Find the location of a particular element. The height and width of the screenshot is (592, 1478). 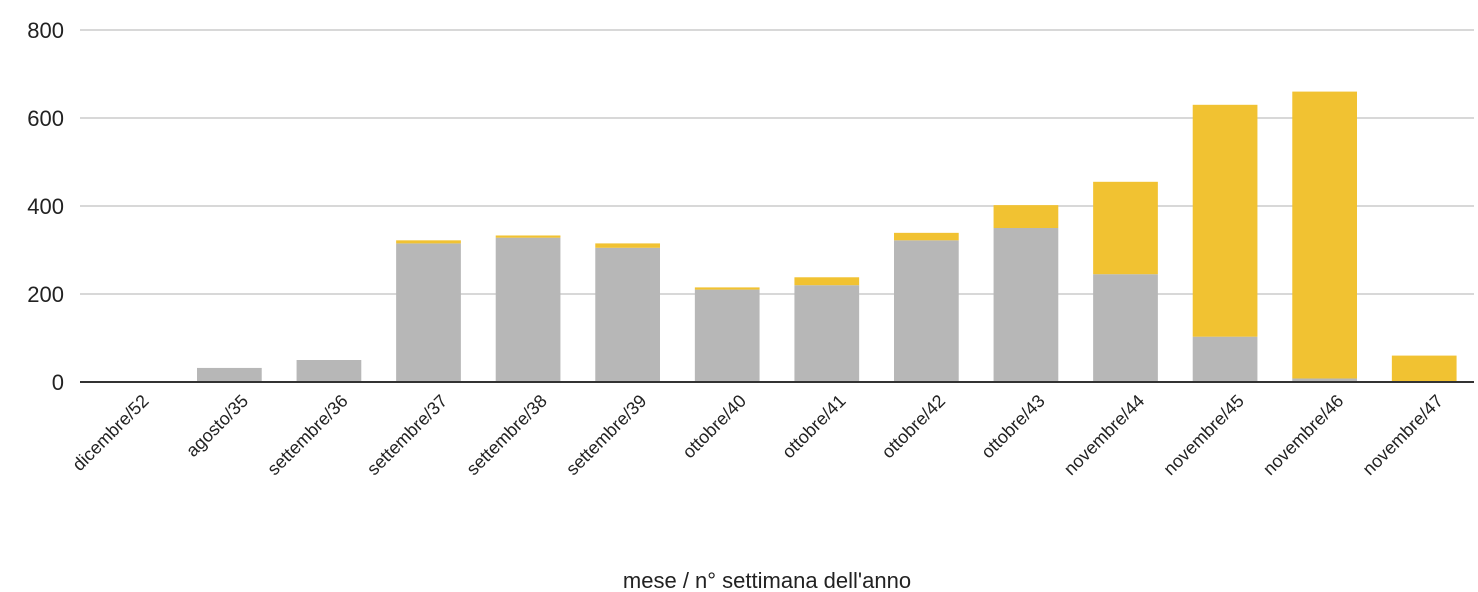

x-tick-label: novembre/45 is located at coordinates (1203, 435).